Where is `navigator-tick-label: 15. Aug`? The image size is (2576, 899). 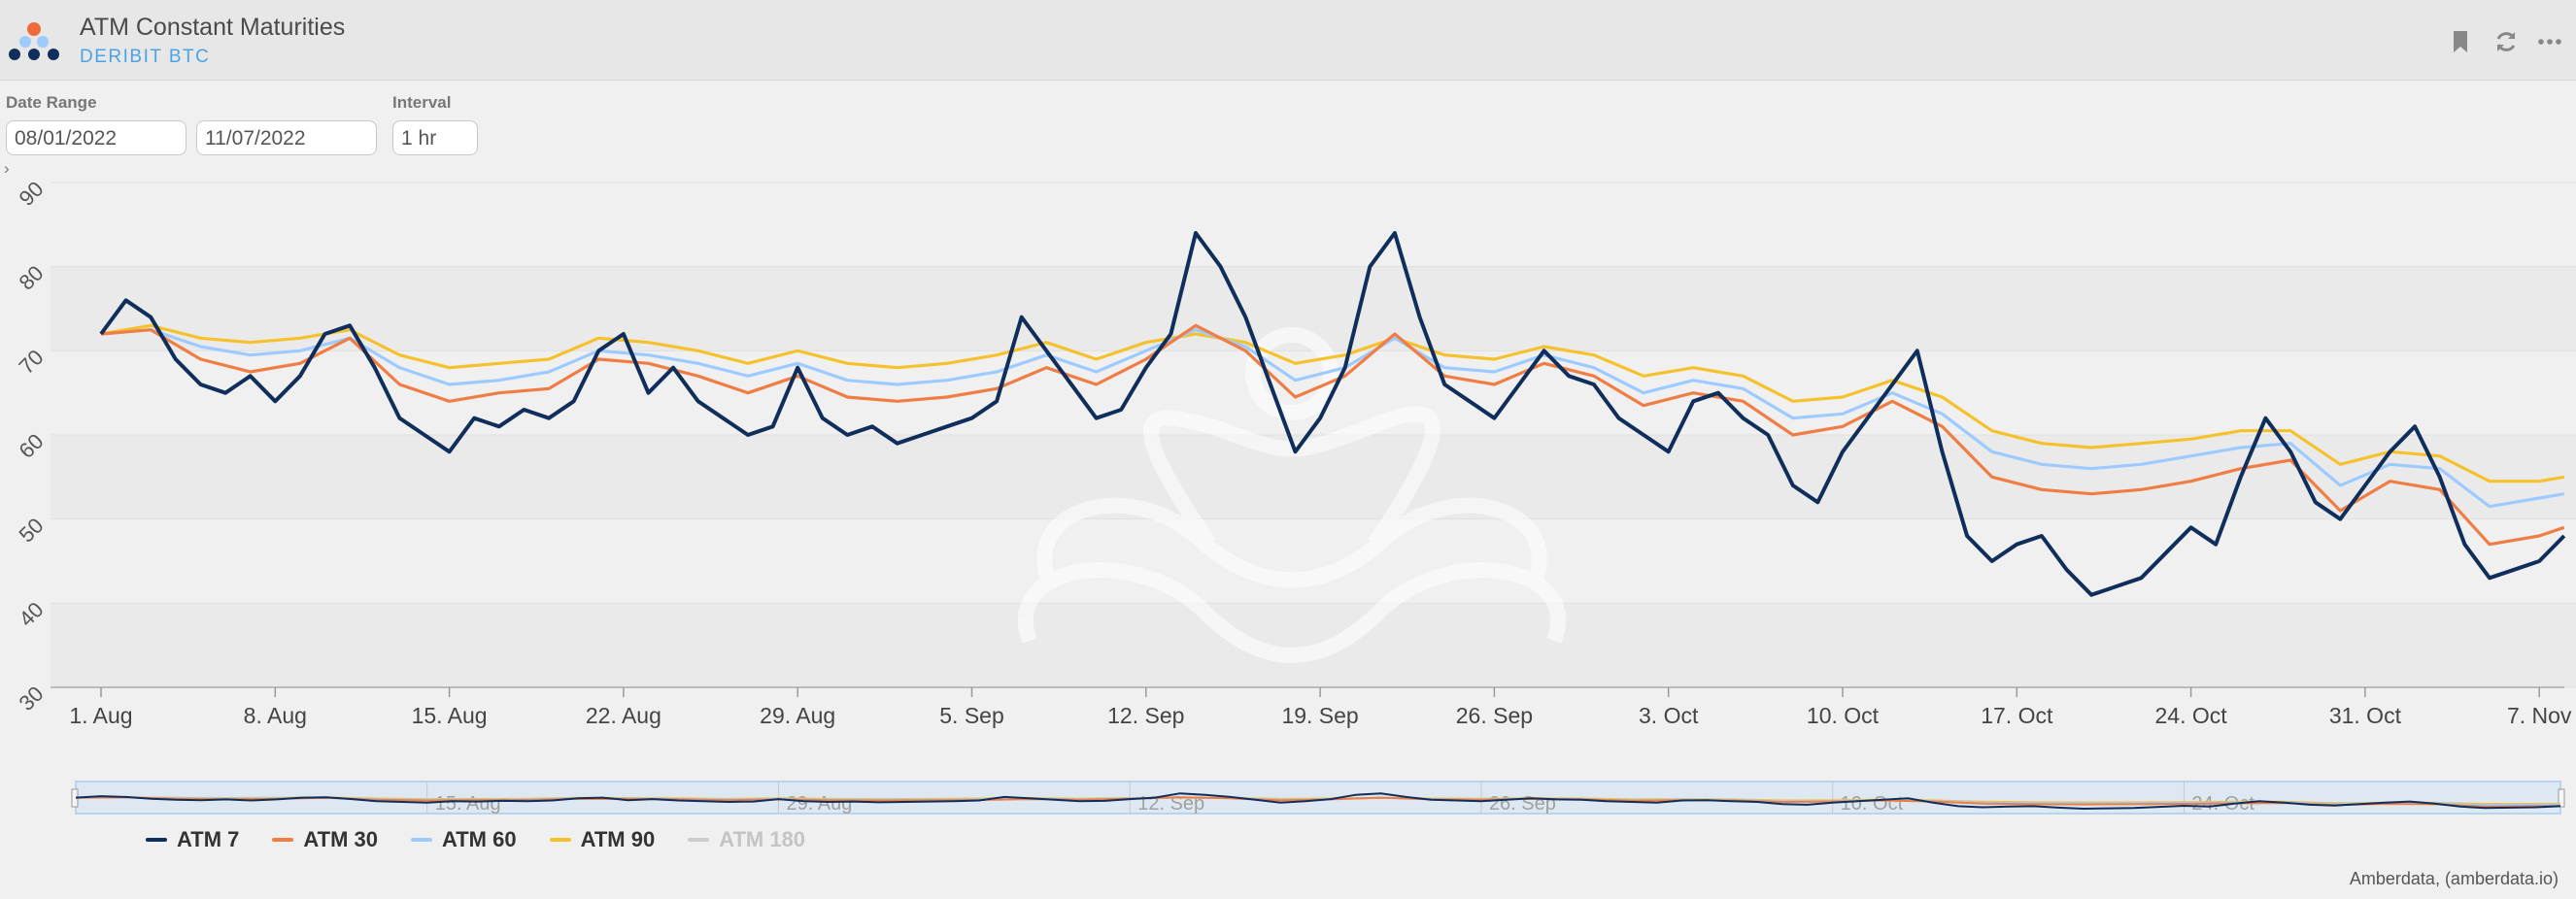 navigator-tick-label: 15. Aug is located at coordinates (468, 804).